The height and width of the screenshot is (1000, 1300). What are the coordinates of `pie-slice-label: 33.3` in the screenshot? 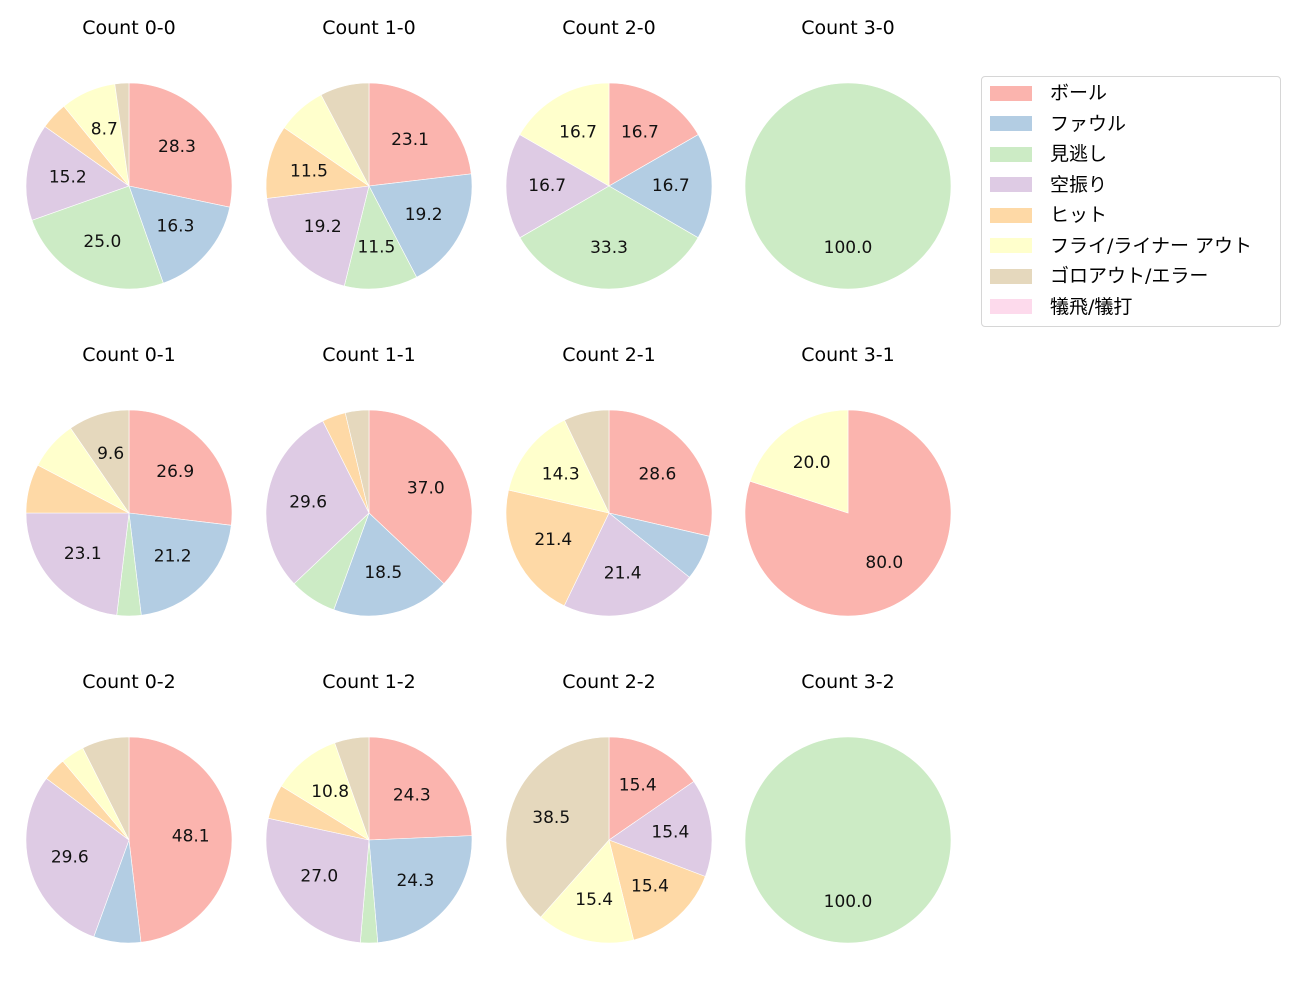 It's located at (609, 248).